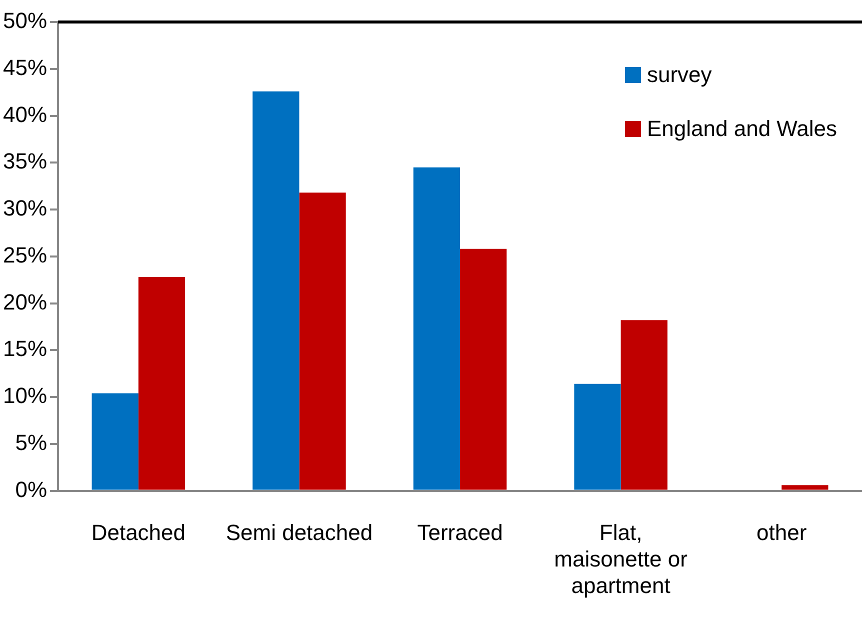 This screenshot has height=622, width=862. Describe the element at coordinates (25, 67) in the screenshot. I see `y-tick-label: 45%` at that location.